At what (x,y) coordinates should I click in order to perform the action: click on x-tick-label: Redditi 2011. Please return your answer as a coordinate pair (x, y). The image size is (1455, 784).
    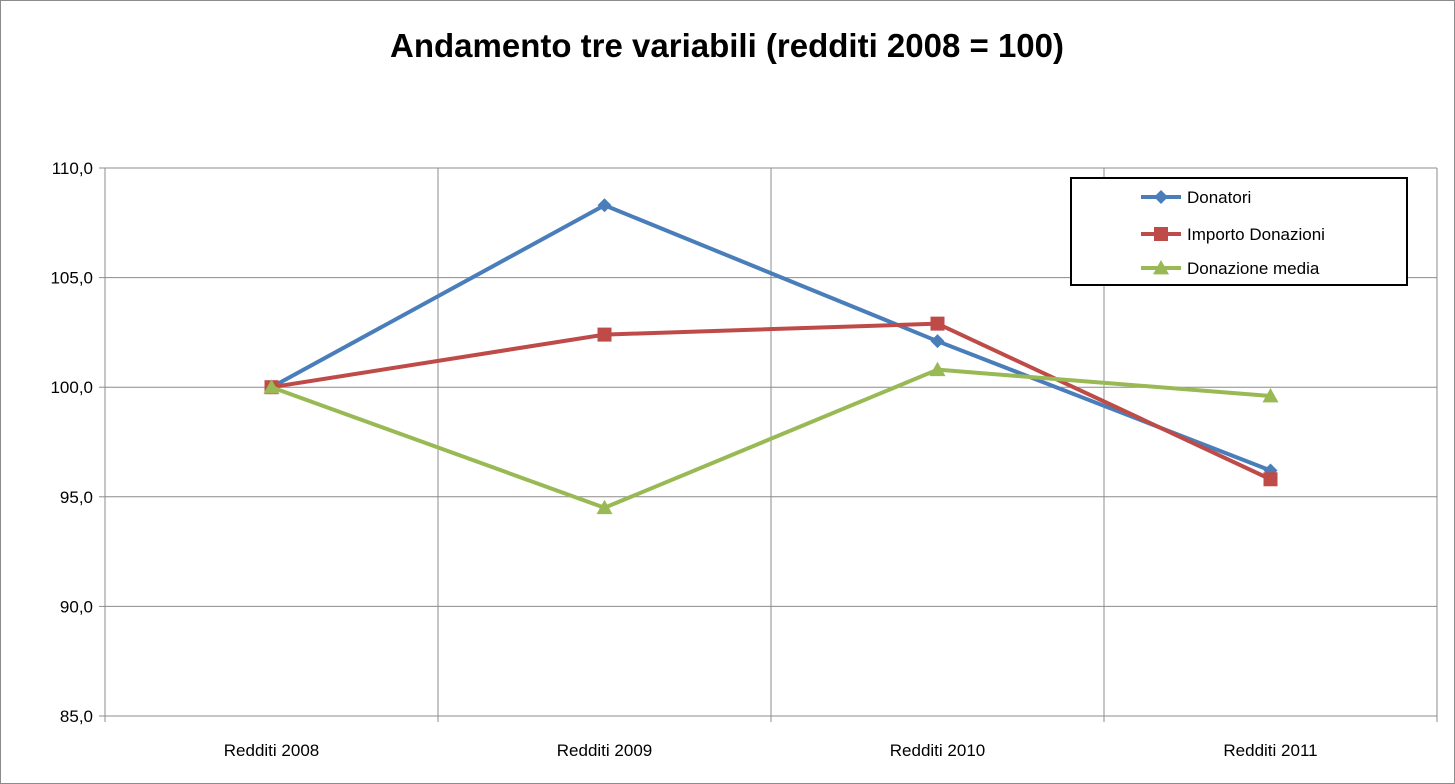
    Looking at the image, I should click on (1270, 750).